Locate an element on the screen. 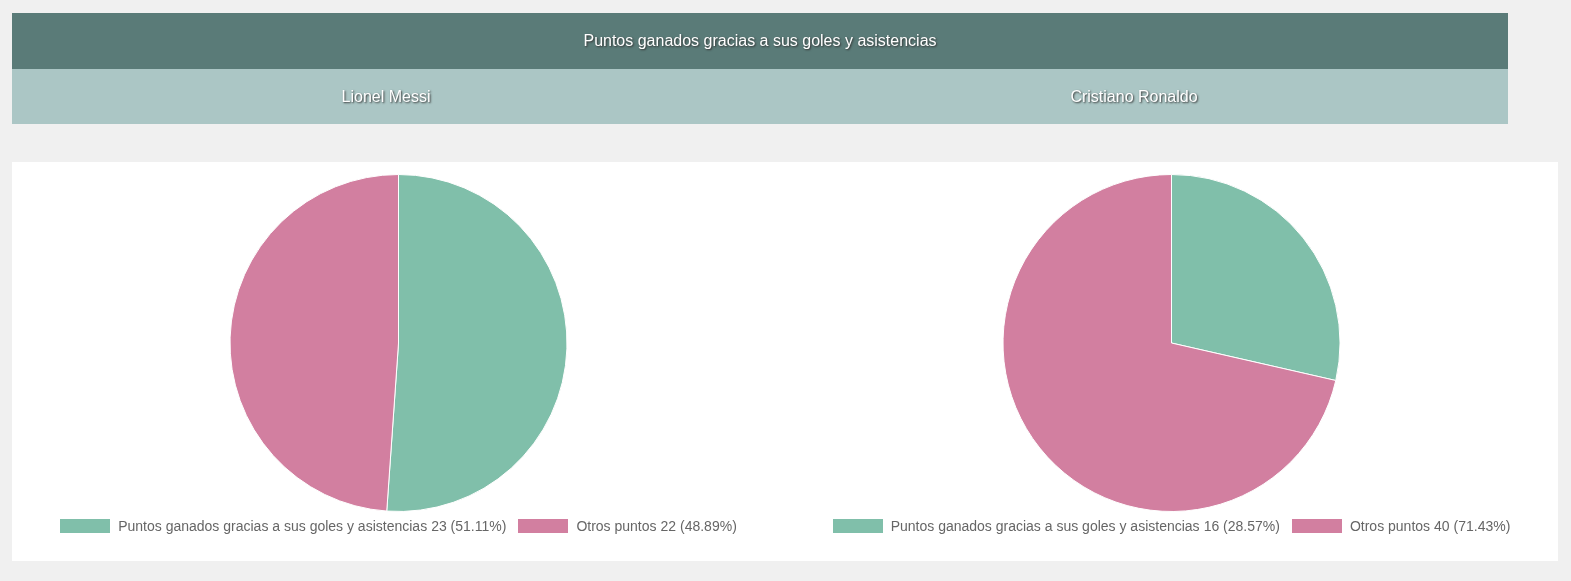 The height and width of the screenshot is (581, 1571). chart-subtitle: Cristiano Ronaldo is located at coordinates (1134, 97).